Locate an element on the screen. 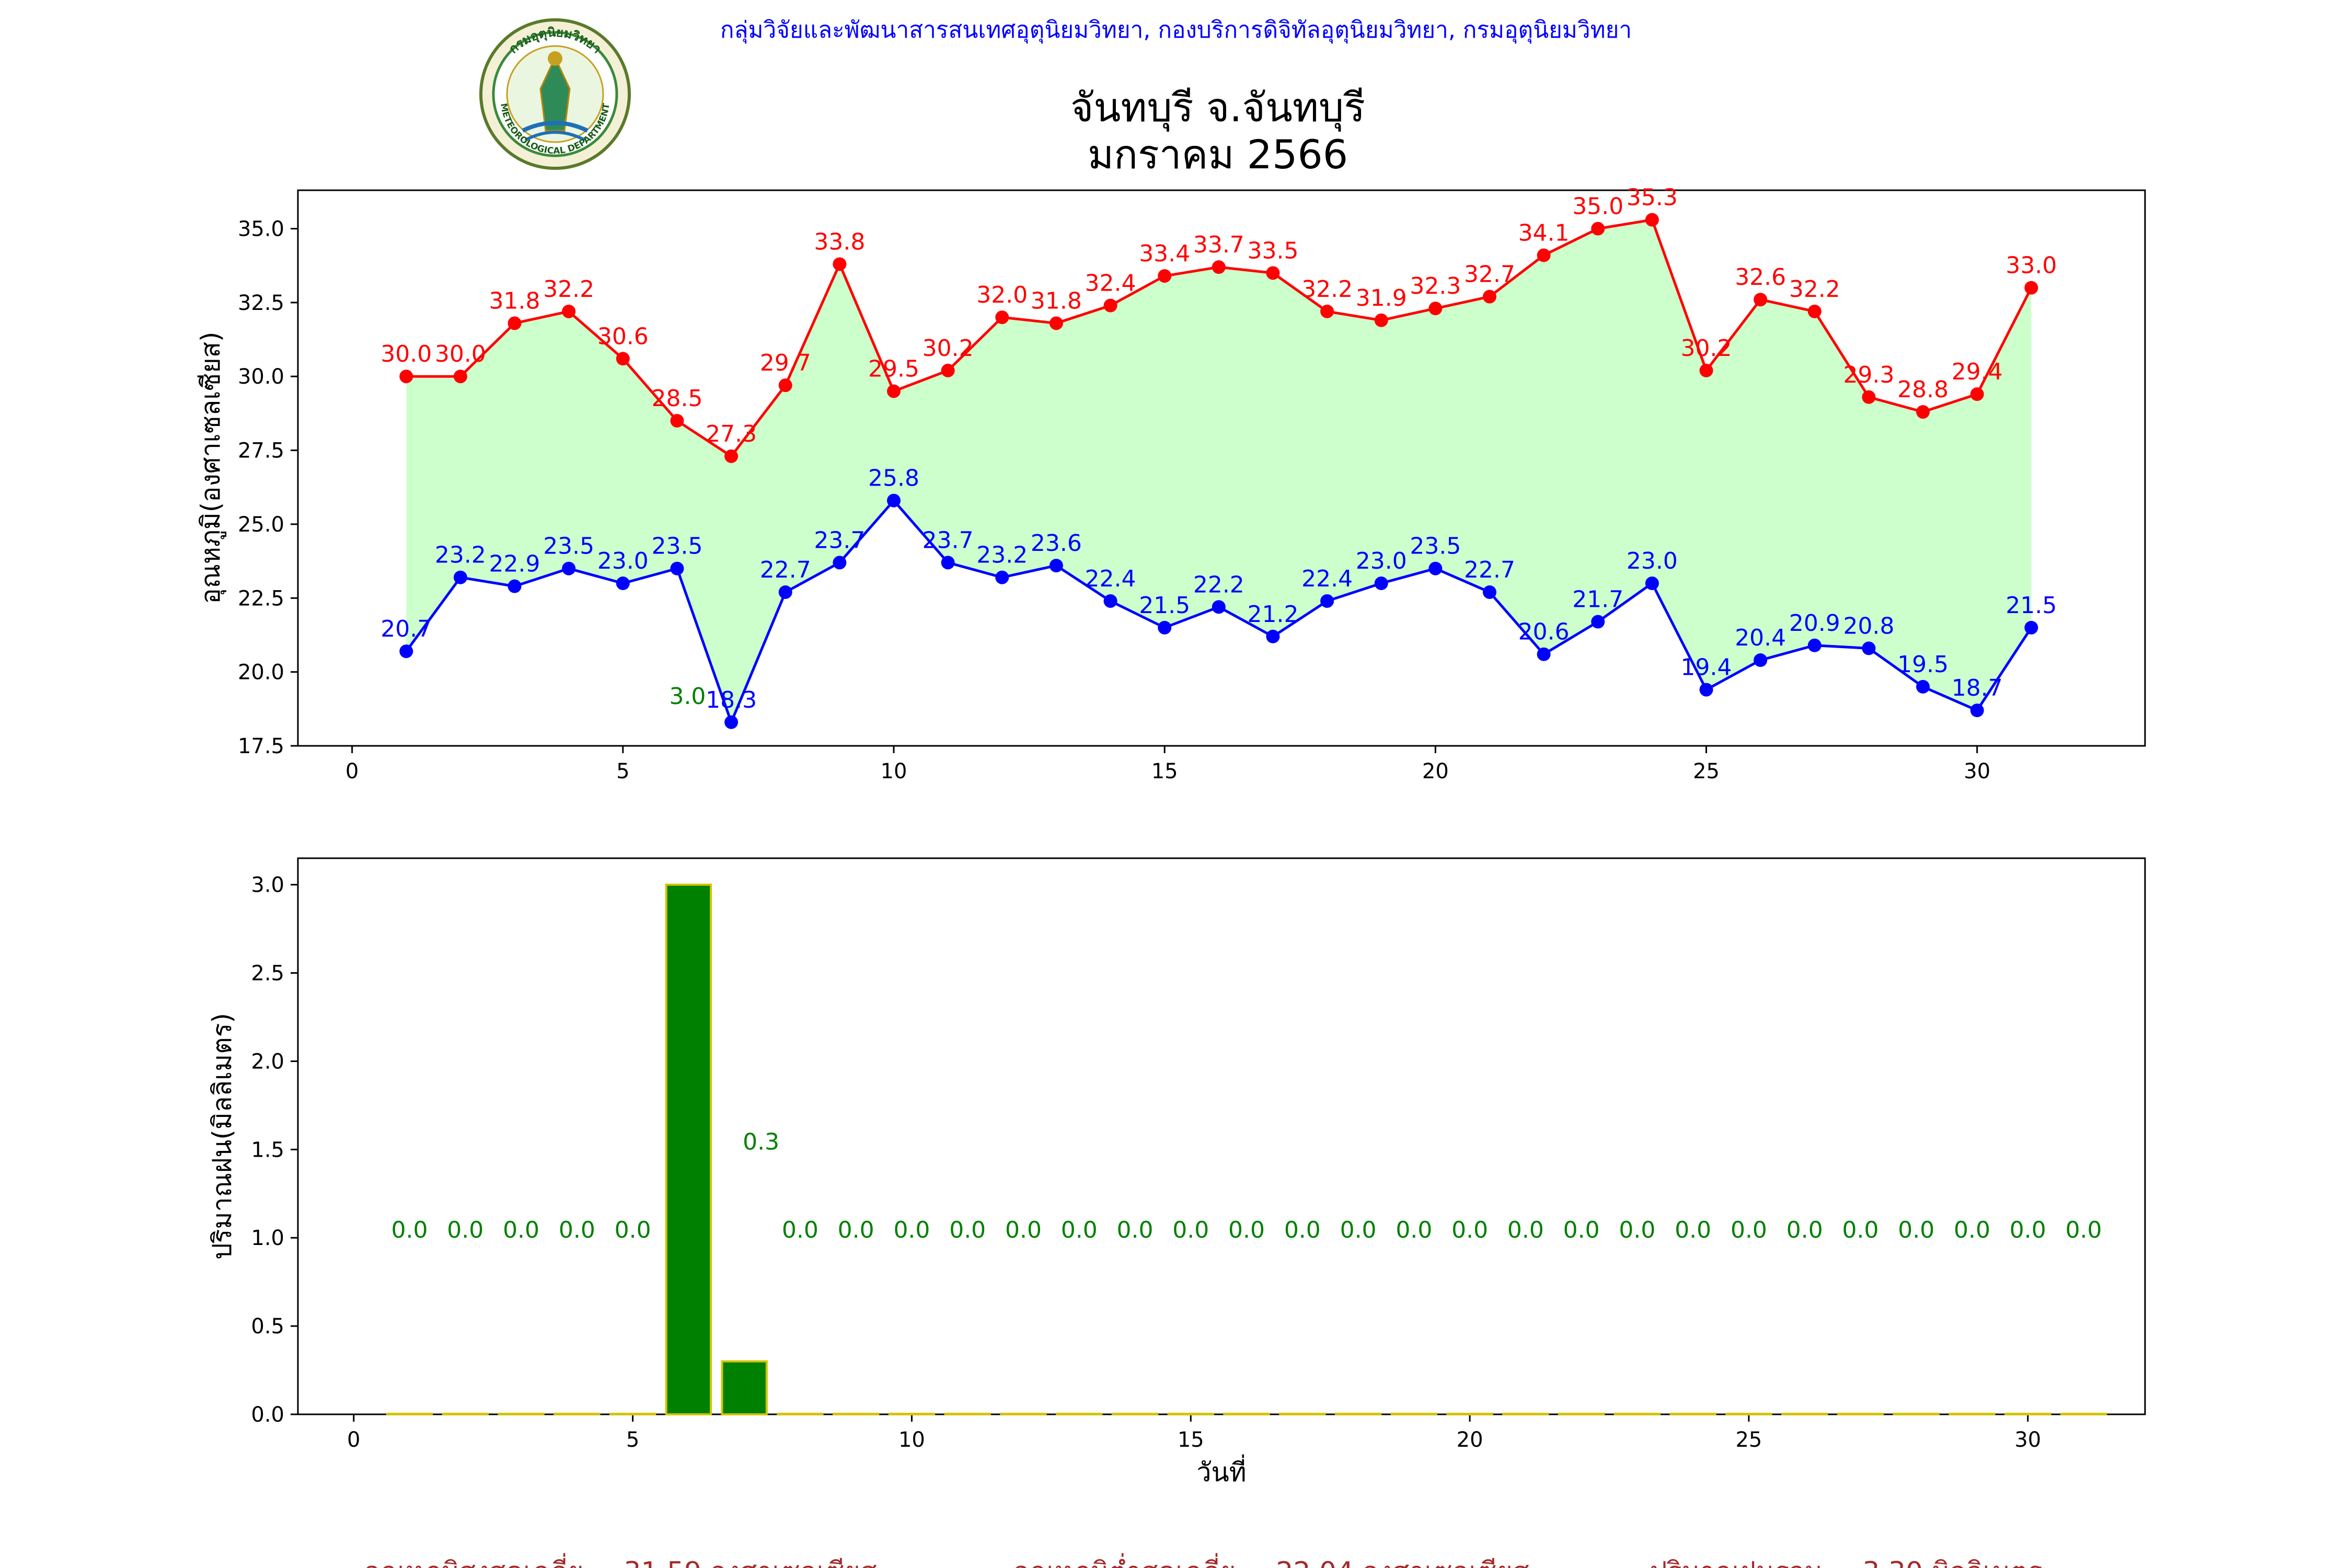 The height and width of the screenshot is (1568, 2352). temperature-max-data-label: 32.2 is located at coordinates (1814, 289).